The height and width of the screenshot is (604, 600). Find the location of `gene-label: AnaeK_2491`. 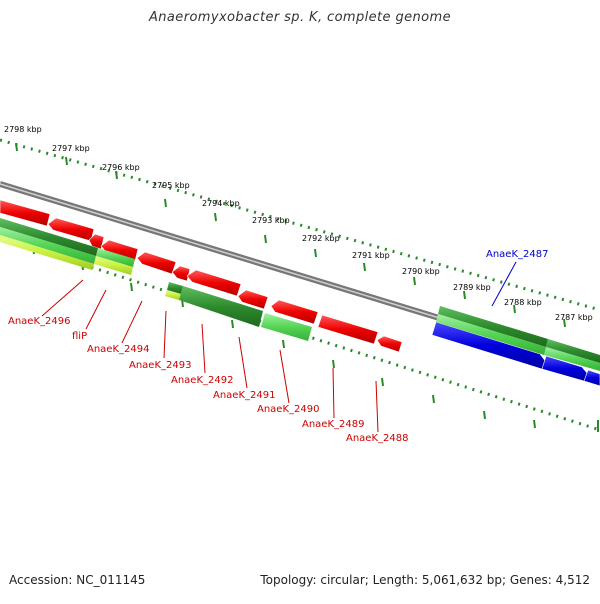

gene-label: AnaeK_2491 is located at coordinates (244, 395).